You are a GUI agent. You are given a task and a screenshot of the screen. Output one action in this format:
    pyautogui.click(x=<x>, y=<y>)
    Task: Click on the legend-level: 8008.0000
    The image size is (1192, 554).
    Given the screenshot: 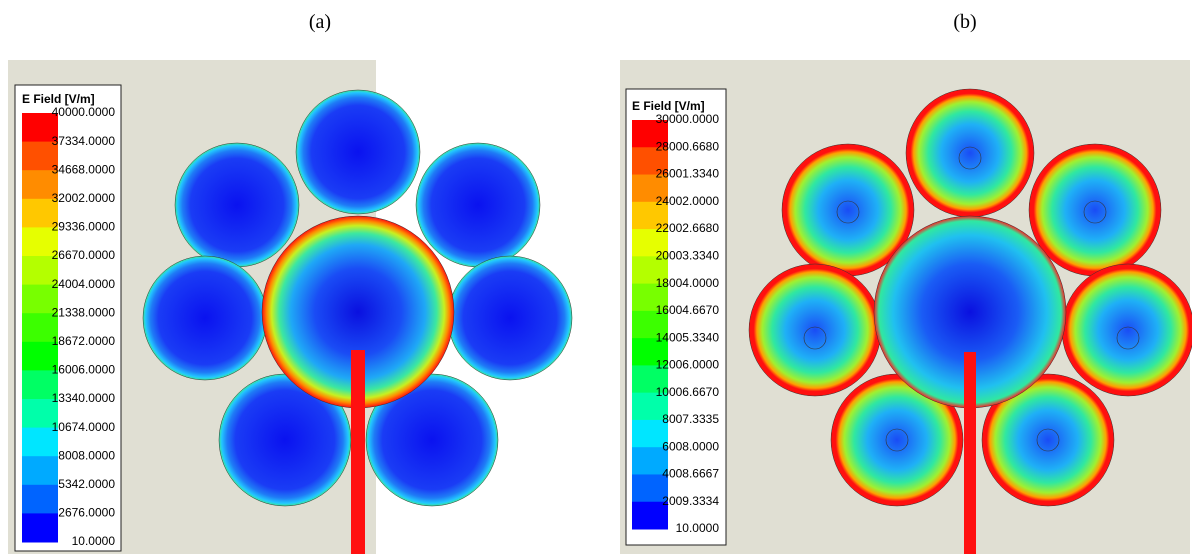 What is the action you would take?
    pyautogui.click(x=86, y=455)
    